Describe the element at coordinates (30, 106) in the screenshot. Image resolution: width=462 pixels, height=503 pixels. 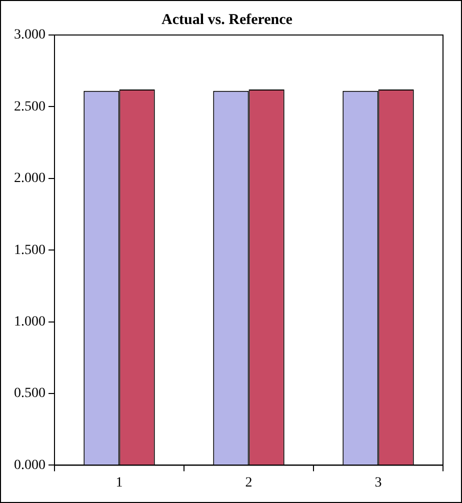
I see `y-tick-label: 2.500` at that location.